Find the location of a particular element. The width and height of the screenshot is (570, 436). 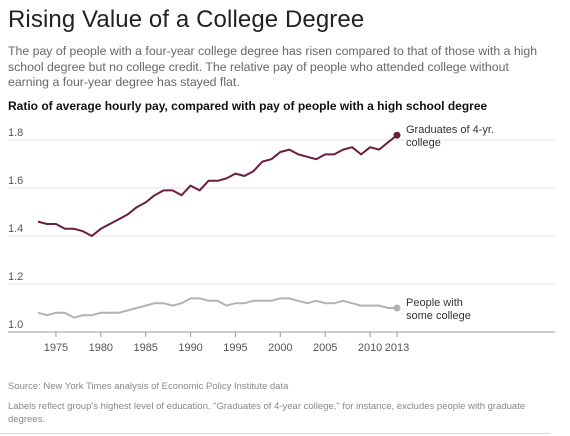

x-axis: 1975 1980 1985 1990 1995 2000 2005 2010 2013 is located at coordinates (226, 343).